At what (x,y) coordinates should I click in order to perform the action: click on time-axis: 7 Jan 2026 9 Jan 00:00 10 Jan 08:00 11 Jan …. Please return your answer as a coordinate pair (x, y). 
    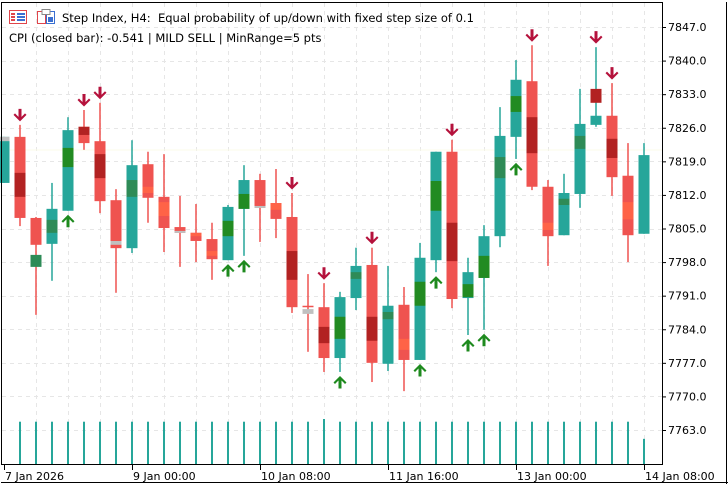
    Looking at the image, I should click on (359, 474).